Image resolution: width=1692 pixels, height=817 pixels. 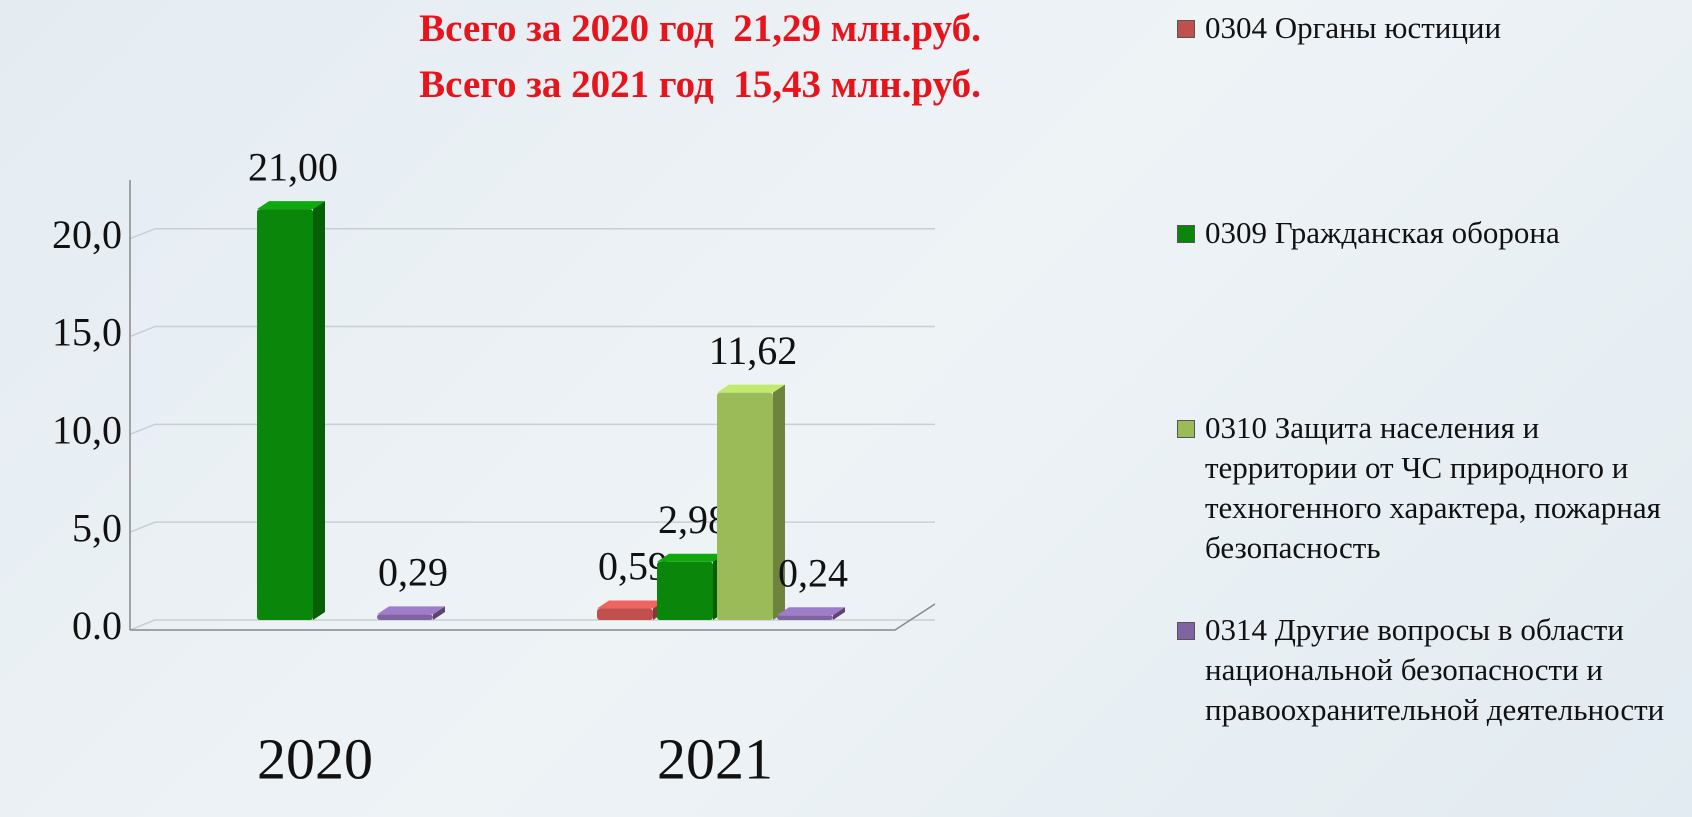 What do you see at coordinates (87, 234) in the screenshot?
I see `y-tick-label: 20,0` at bounding box center [87, 234].